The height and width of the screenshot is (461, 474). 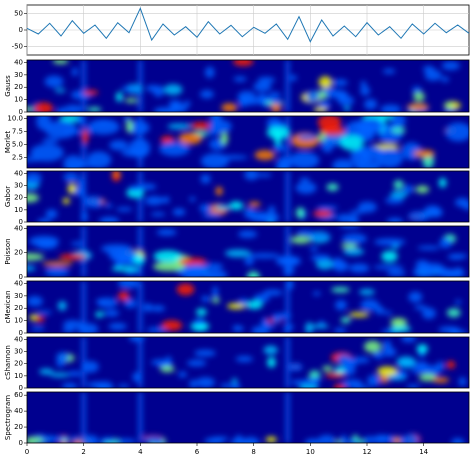 I want to click on panel: 0 10 20 30 40, so click(x=242, y=308).